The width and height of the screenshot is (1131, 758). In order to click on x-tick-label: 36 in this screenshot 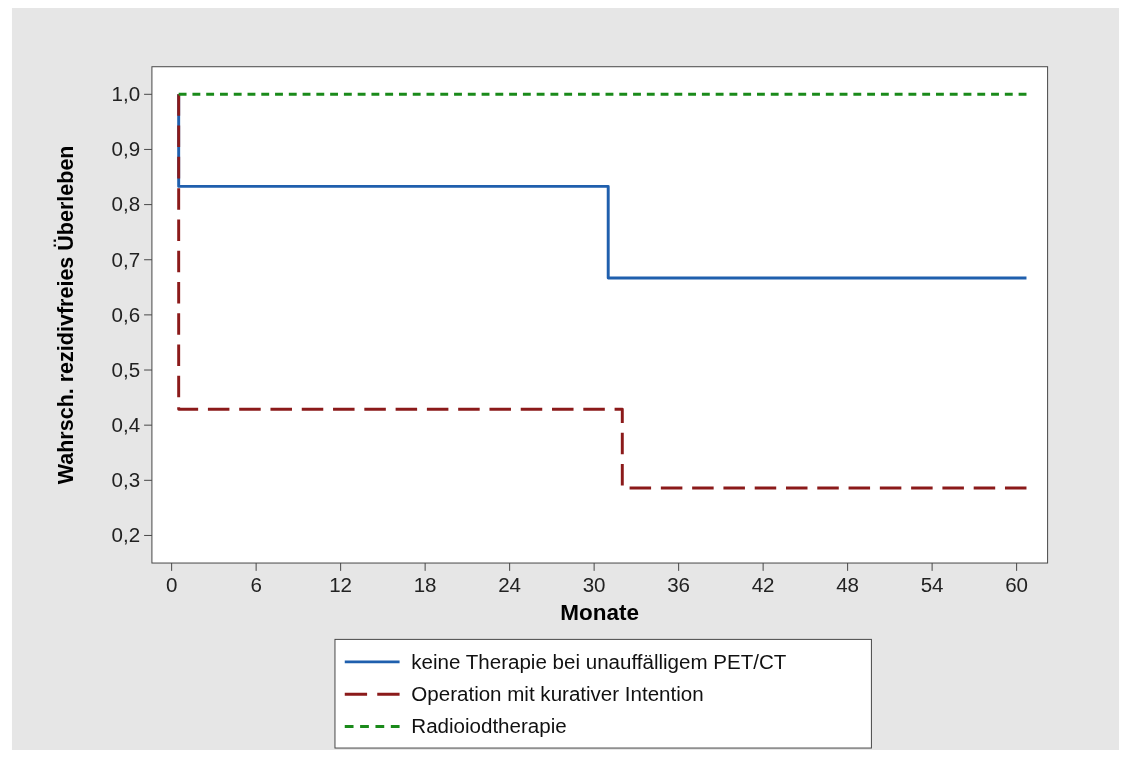, I will do `click(679, 585)`.